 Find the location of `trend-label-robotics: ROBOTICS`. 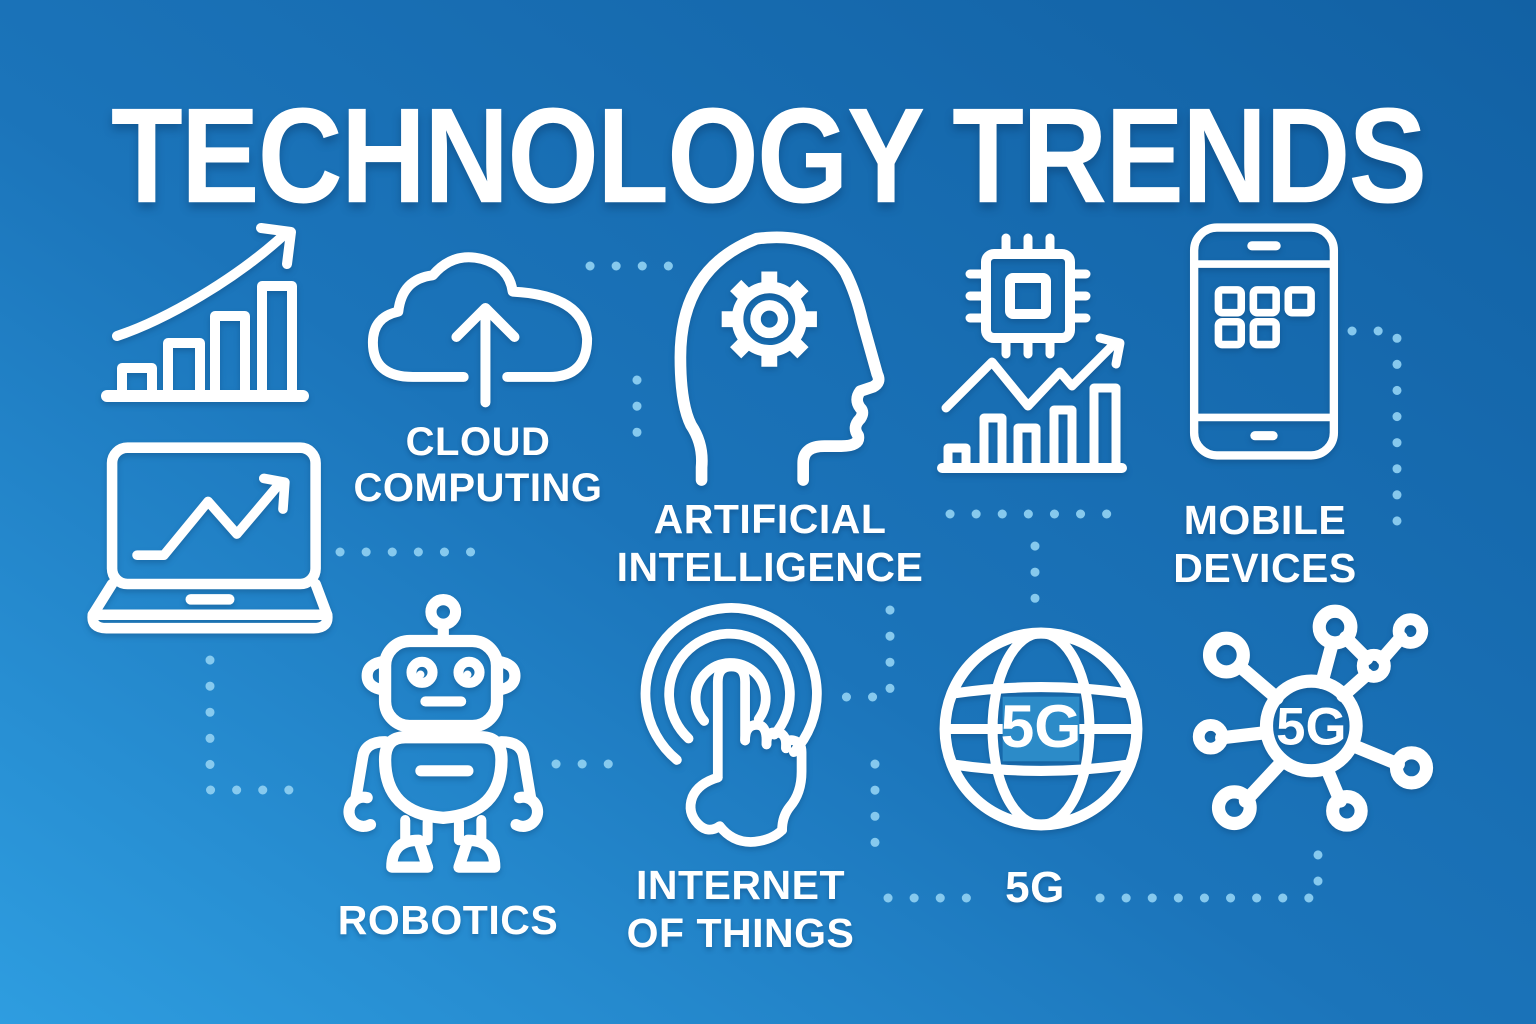

trend-label-robotics: ROBOTICS is located at coordinates (448, 921).